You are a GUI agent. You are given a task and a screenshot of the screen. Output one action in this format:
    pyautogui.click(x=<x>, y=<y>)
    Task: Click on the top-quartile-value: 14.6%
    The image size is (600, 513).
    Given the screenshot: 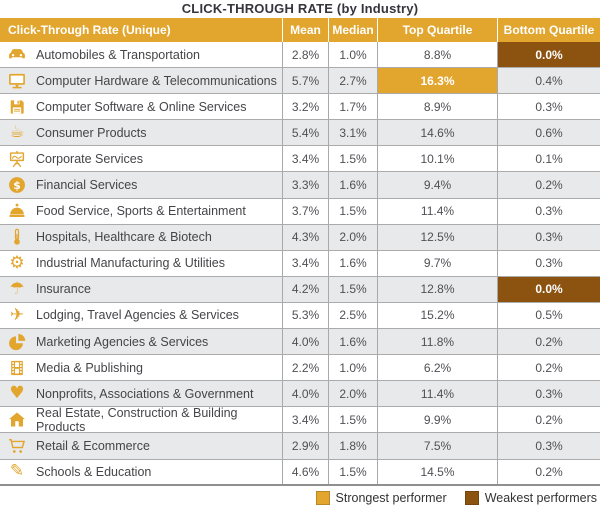 What is the action you would take?
    pyautogui.click(x=437, y=133)
    